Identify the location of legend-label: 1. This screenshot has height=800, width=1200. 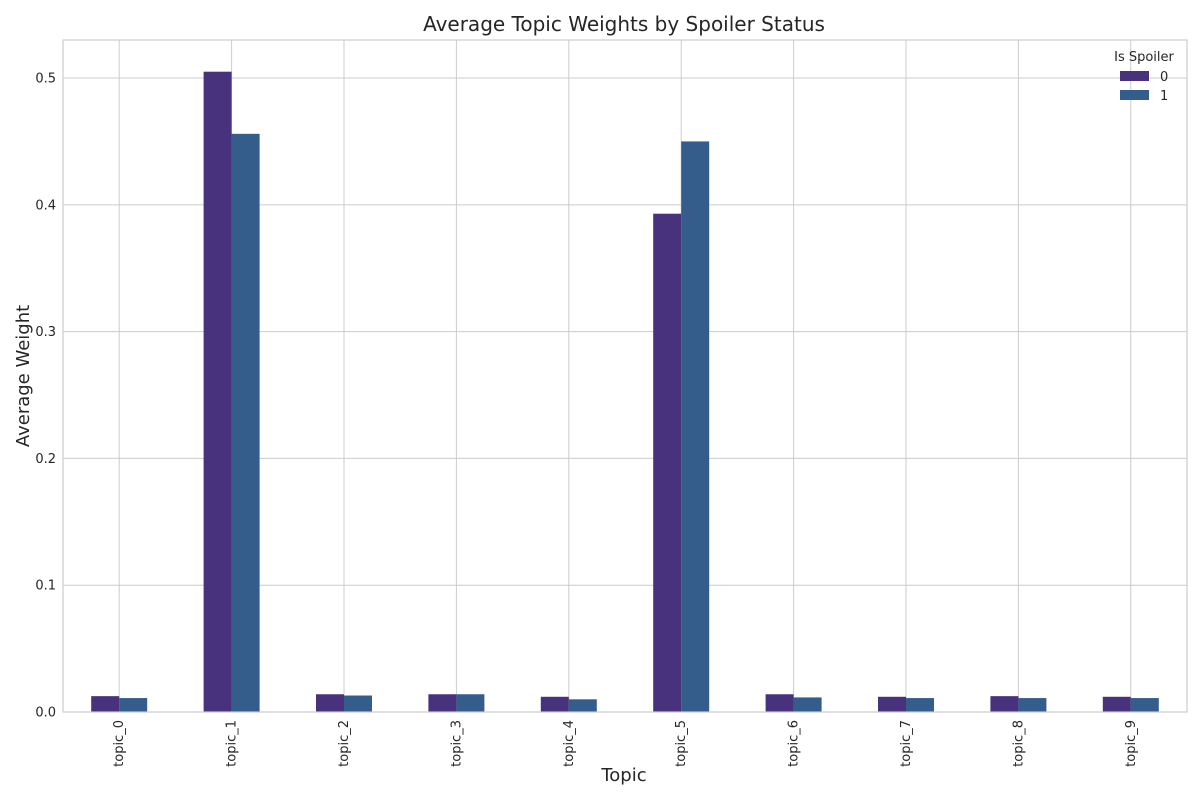
(1164, 96).